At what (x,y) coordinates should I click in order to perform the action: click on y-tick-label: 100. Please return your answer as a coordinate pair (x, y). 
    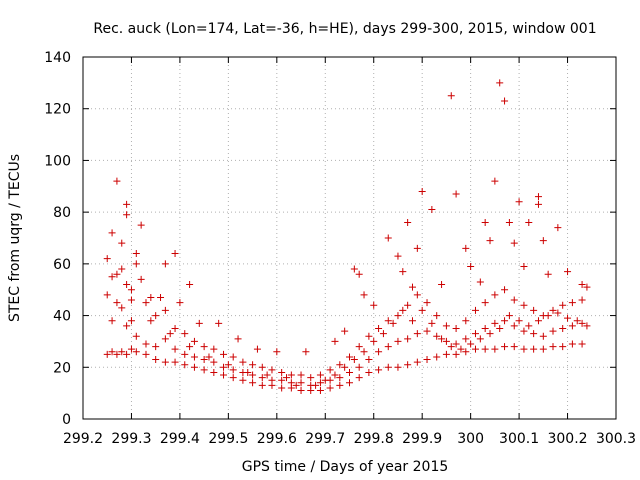
    Looking at the image, I should click on (57, 161).